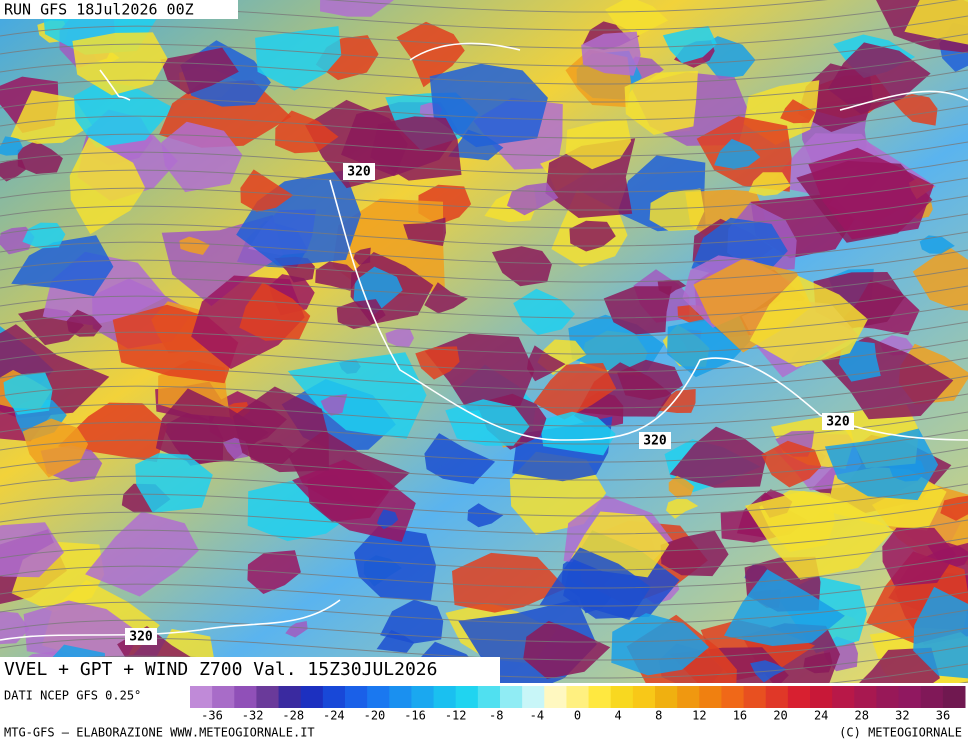 This screenshot has height=749, width=968. What do you see at coordinates (699, 716) in the screenshot?
I see `colorbar-label: 12` at bounding box center [699, 716].